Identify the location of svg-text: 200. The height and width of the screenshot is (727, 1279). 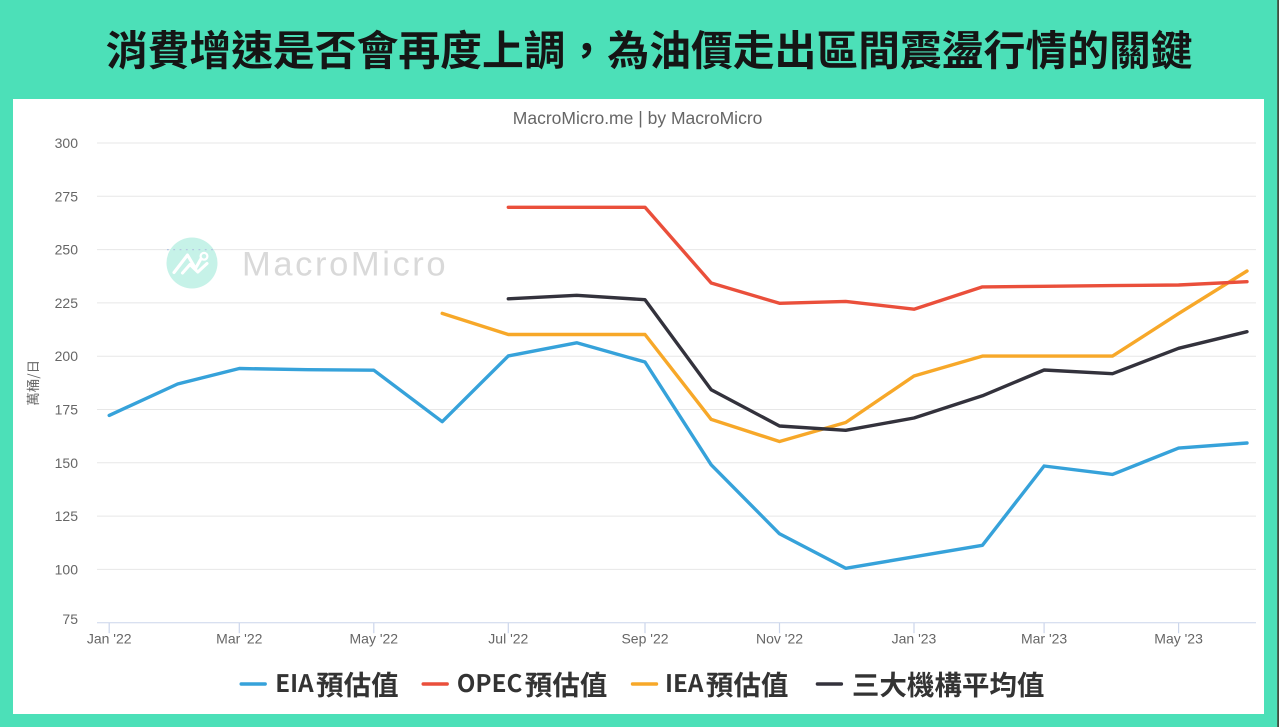
(67, 356).